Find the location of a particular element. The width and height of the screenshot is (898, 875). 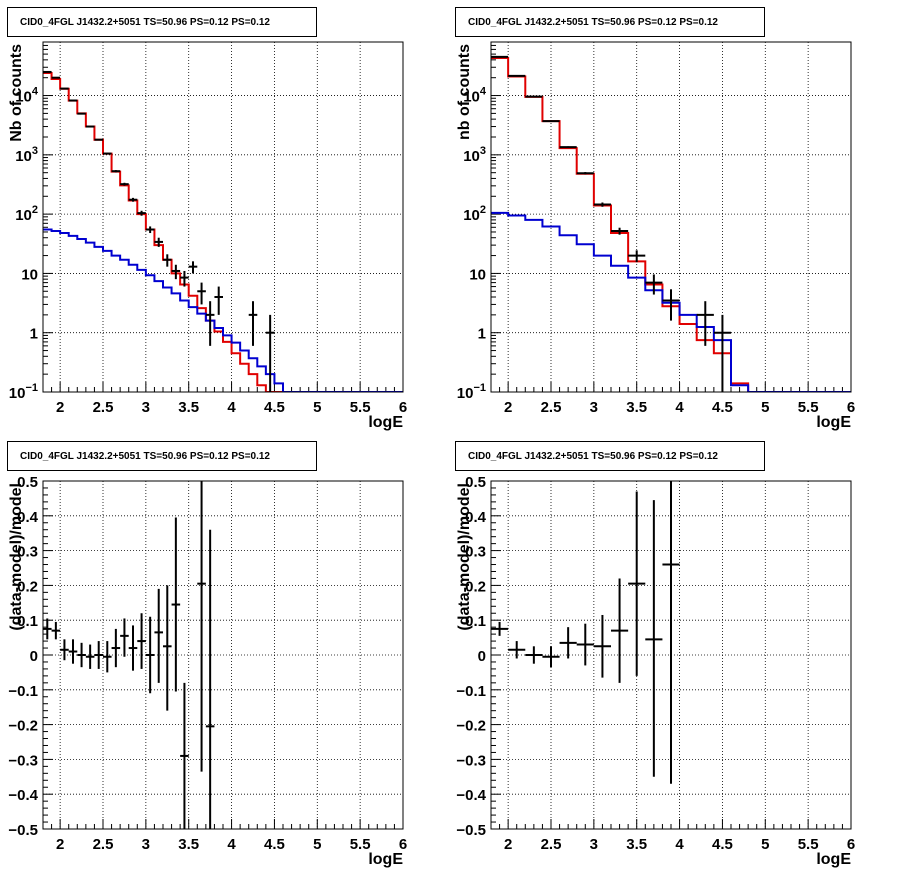

y-tick-label: 0 is located at coordinates (34, 656).